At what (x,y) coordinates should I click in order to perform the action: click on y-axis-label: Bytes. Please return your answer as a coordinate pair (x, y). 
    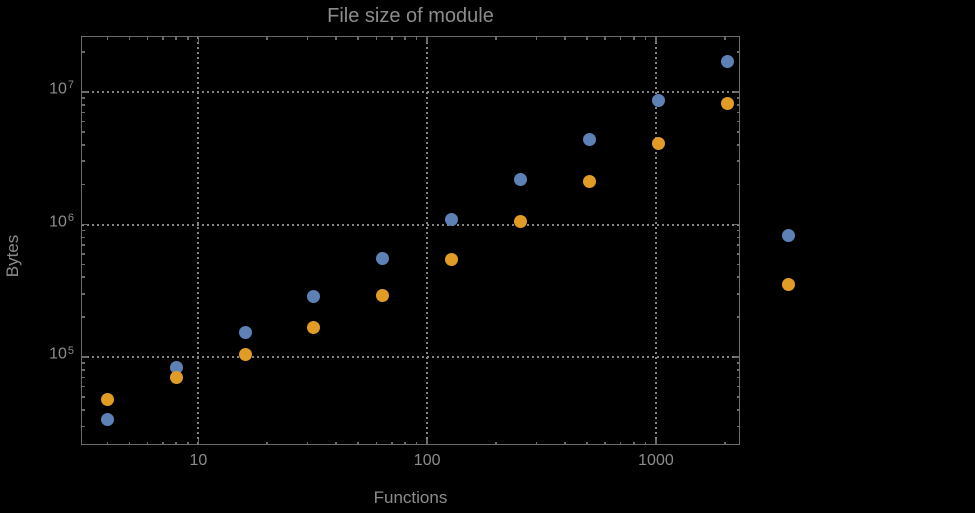
    Looking at the image, I should click on (12, 256).